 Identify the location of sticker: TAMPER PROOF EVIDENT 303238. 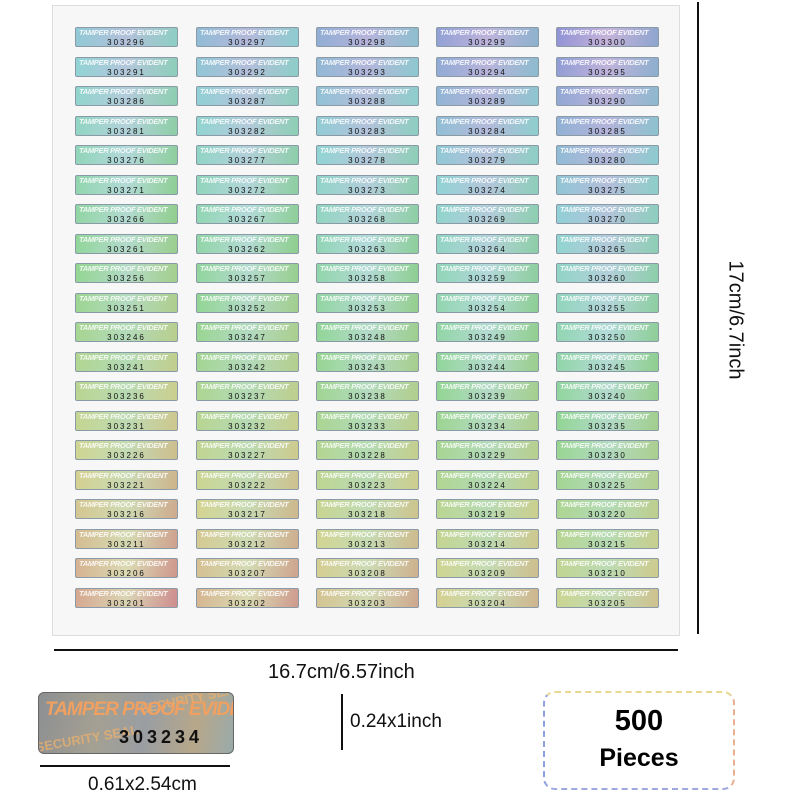
(367, 391).